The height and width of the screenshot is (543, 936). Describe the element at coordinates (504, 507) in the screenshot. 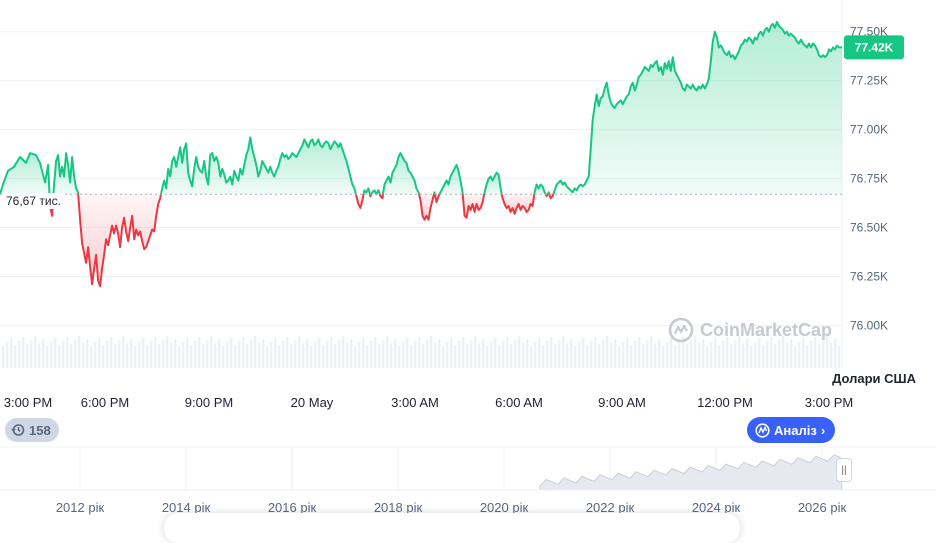

I see `navigator-tick-label: 2020 рік` at that location.